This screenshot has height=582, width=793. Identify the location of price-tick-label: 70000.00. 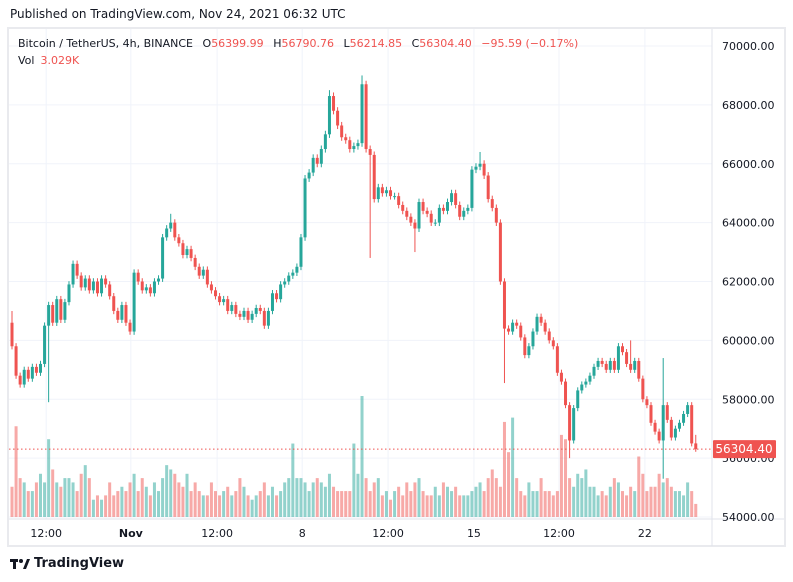
(748, 46).